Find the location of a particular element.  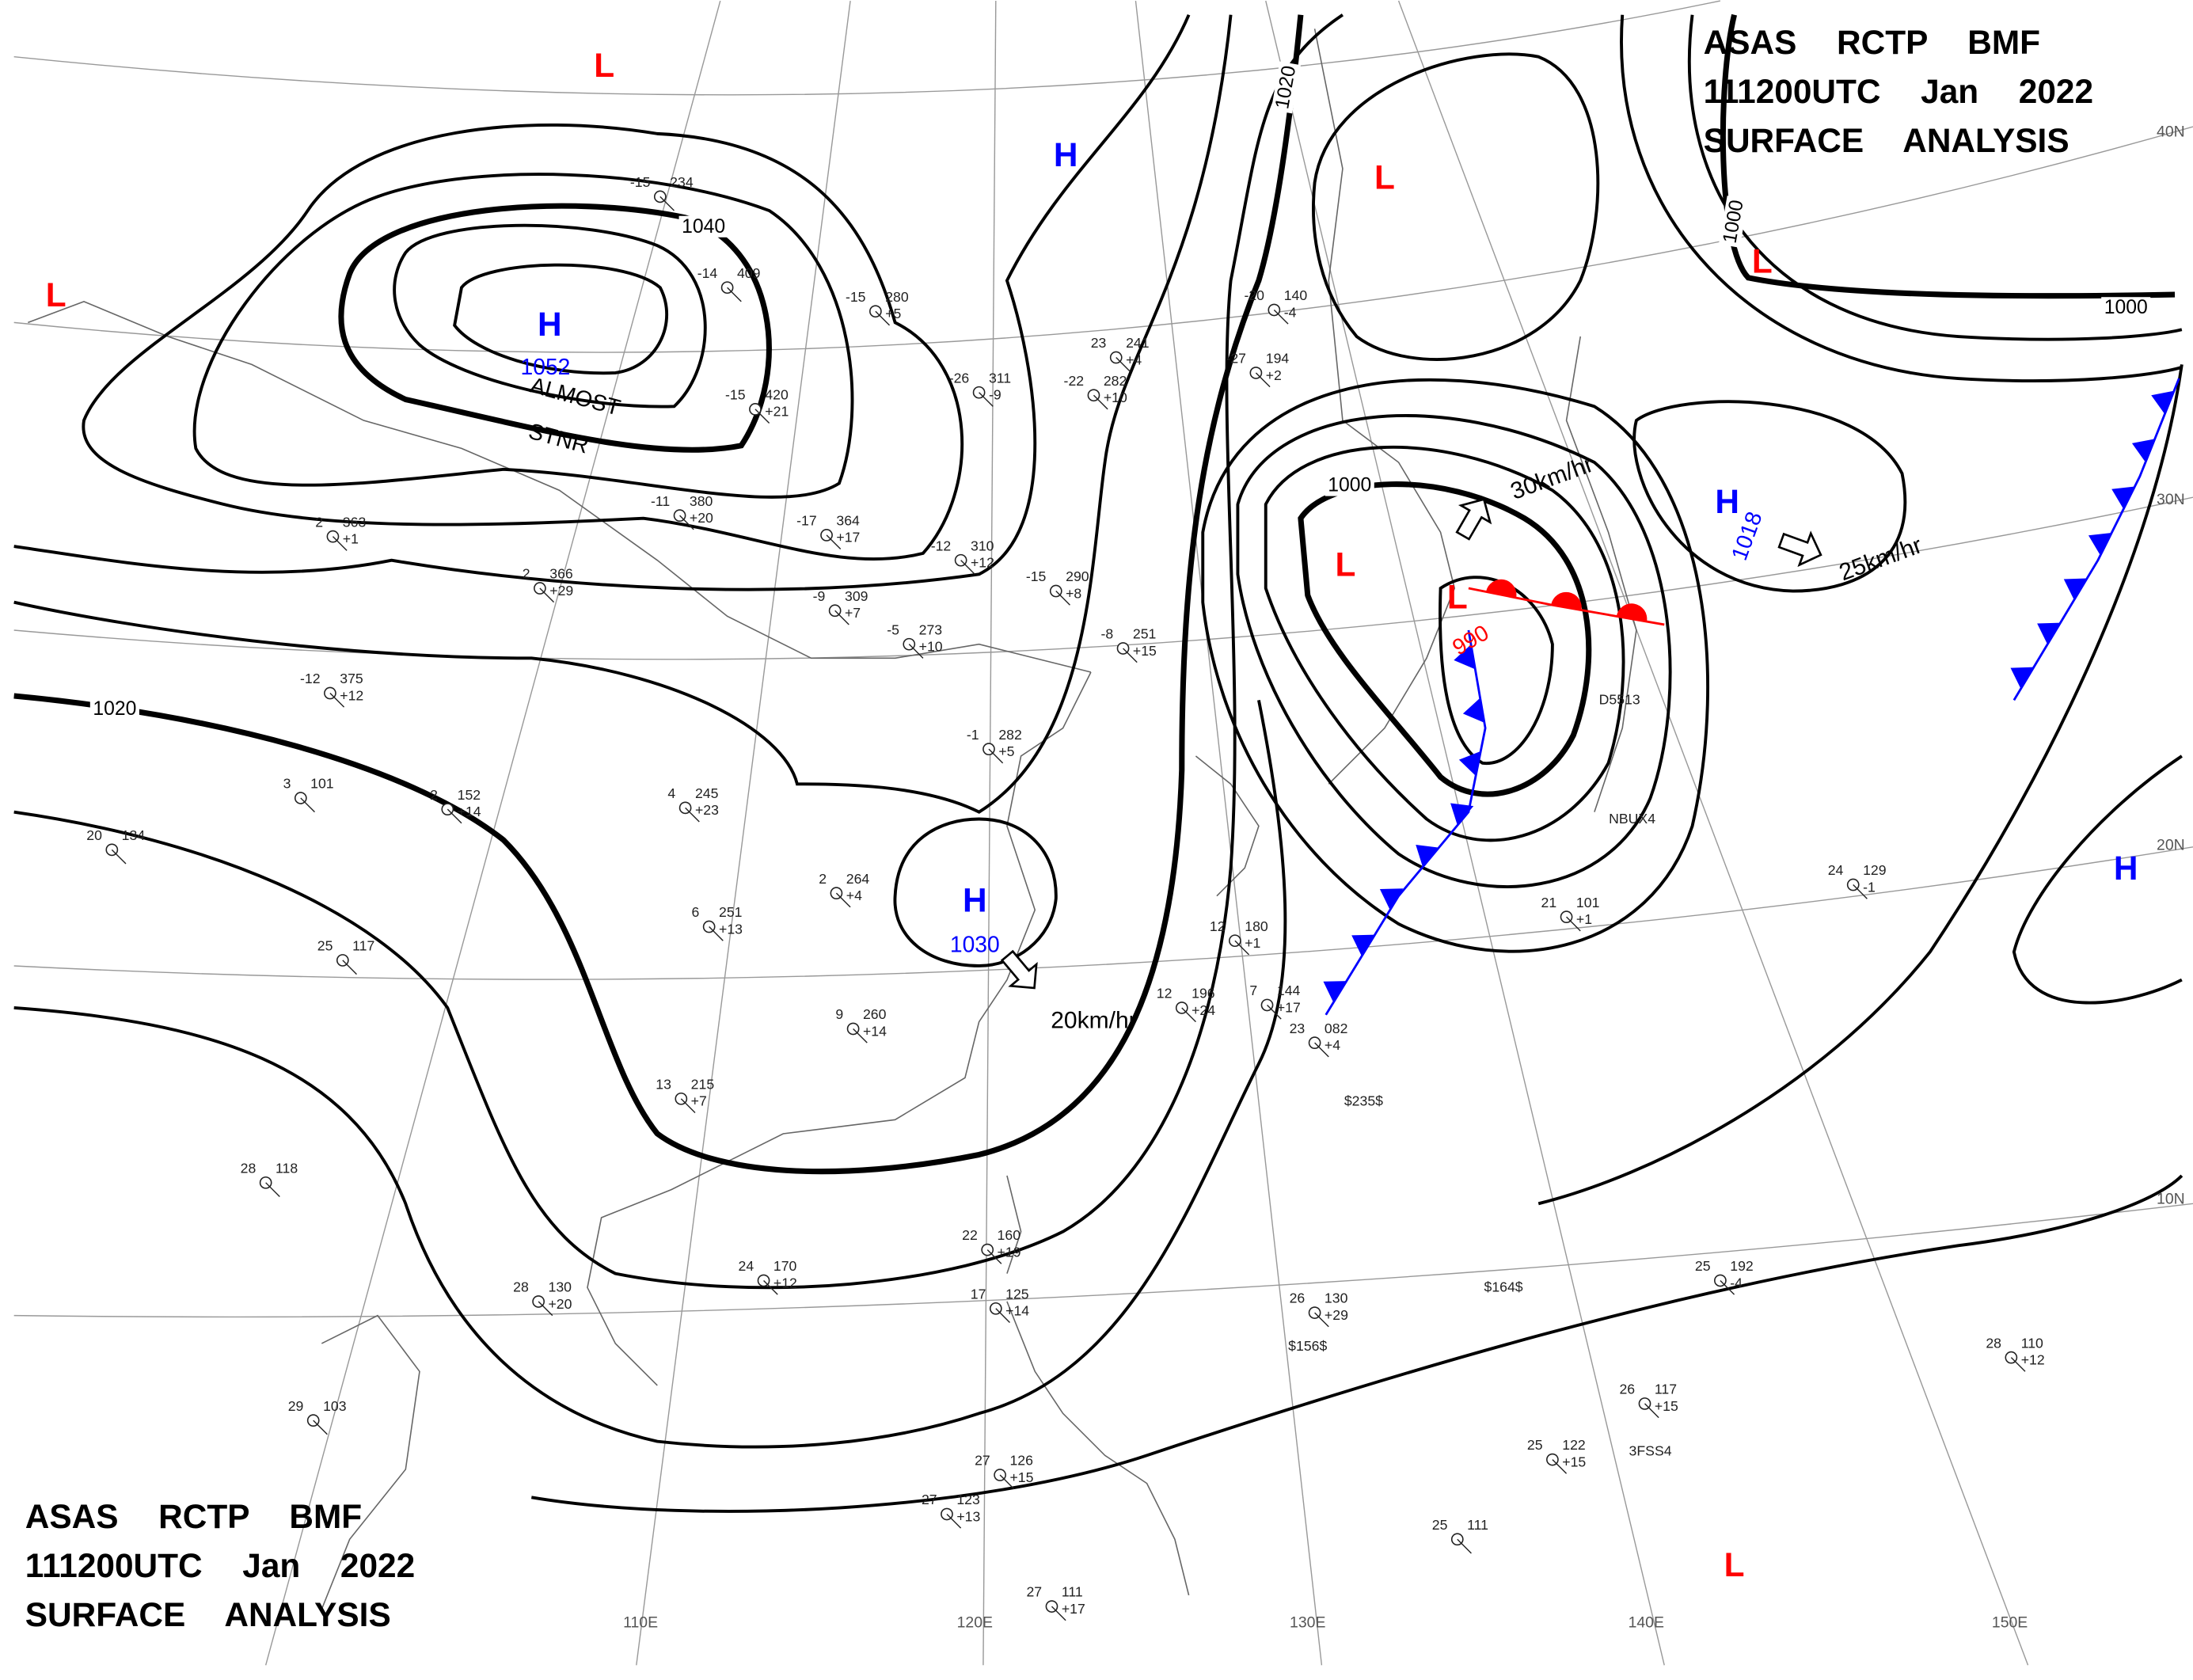

station-temperature: -17 is located at coordinates (807, 521).